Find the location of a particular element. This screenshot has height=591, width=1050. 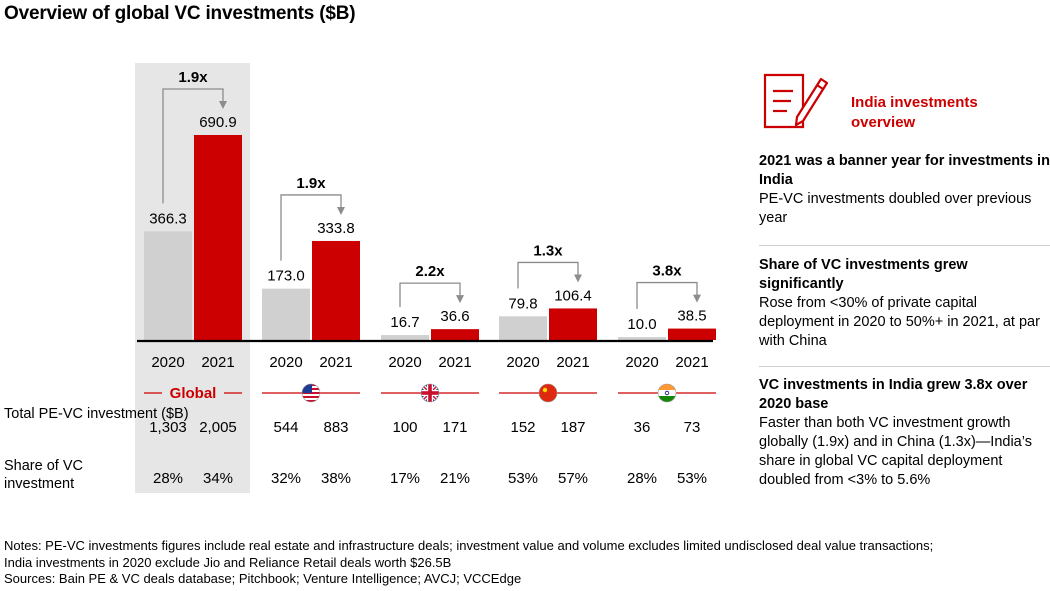

region-label-global: Global is located at coordinates (193, 393).